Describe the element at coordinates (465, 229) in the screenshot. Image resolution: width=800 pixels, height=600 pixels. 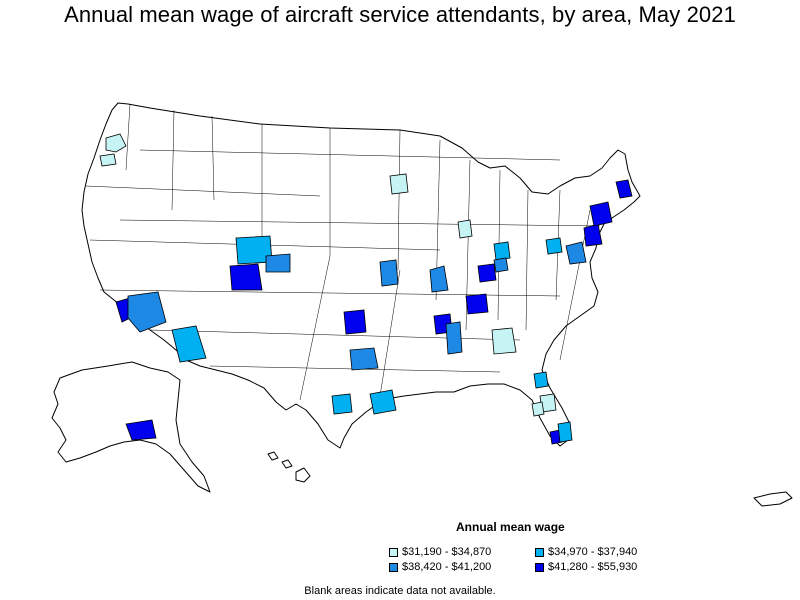
I see `region-chicago-area` at that location.